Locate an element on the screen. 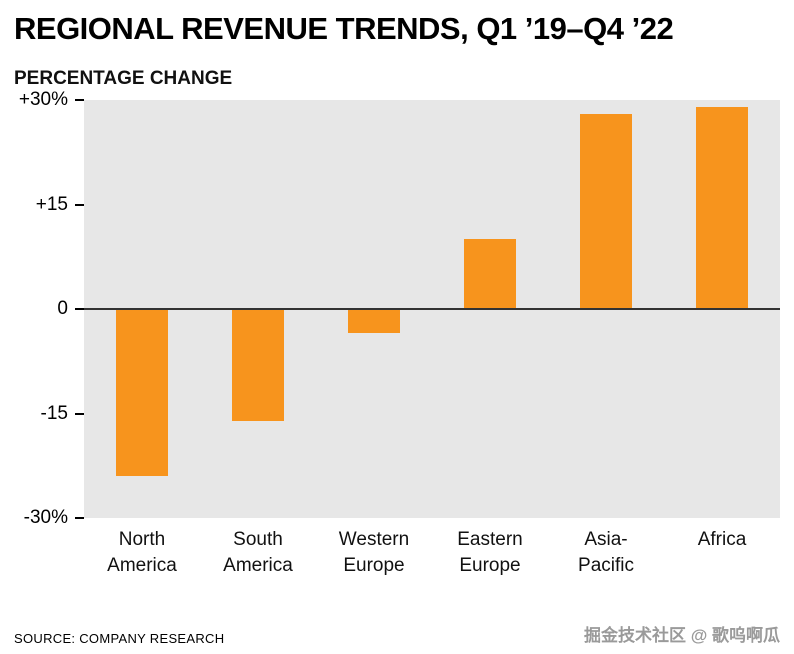 The image size is (794, 654). x-axis-label: Asia- Pacific is located at coordinates (606, 552).